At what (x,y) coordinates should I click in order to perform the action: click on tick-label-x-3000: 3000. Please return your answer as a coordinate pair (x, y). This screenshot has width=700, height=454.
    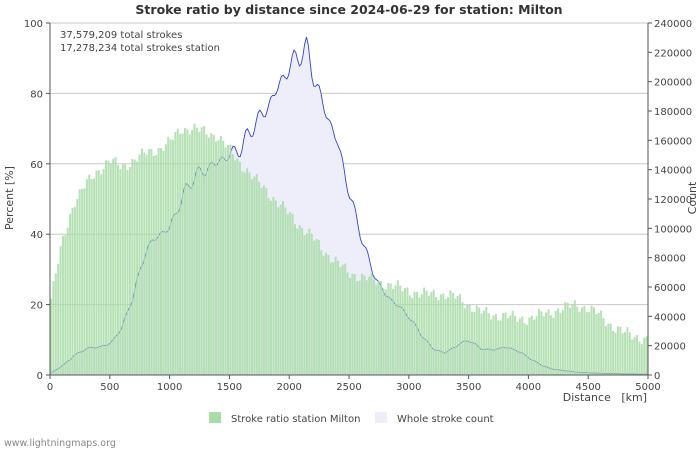
    Looking at the image, I should click on (408, 387).